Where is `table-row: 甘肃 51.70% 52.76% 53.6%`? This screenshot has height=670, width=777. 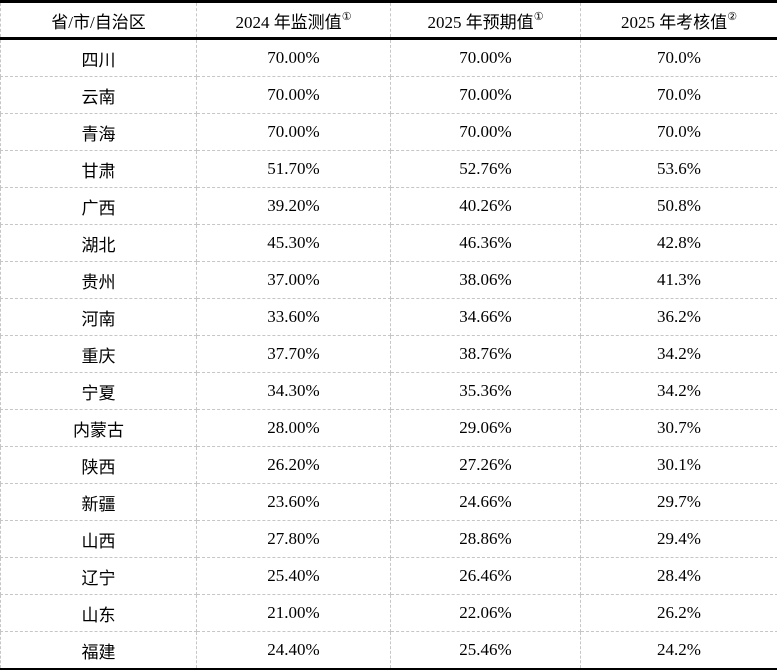 table-row: 甘肃 51.70% 52.76% 53.6% is located at coordinates (388, 169).